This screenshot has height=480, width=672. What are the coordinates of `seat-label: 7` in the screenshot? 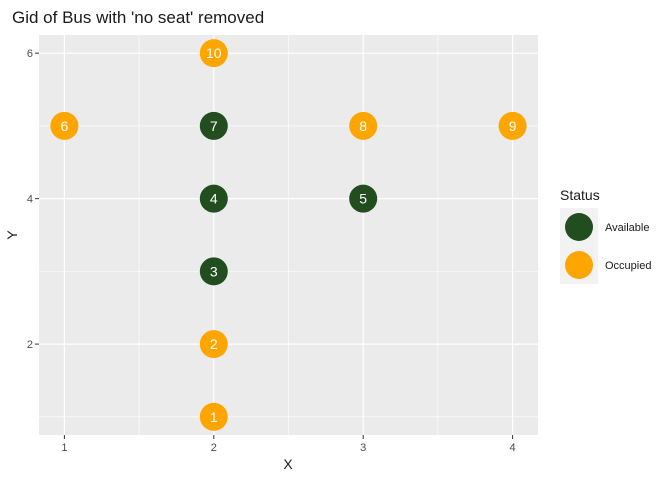 It's located at (214, 126).